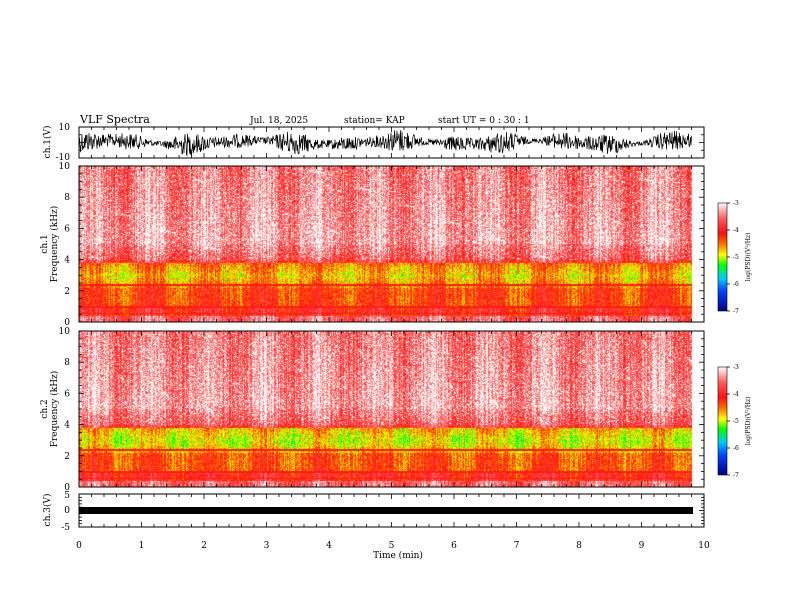 This screenshot has height=612, width=792. Describe the element at coordinates (114, 119) in the screenshot. I see `figure-title: VLF Spectra` at that location.